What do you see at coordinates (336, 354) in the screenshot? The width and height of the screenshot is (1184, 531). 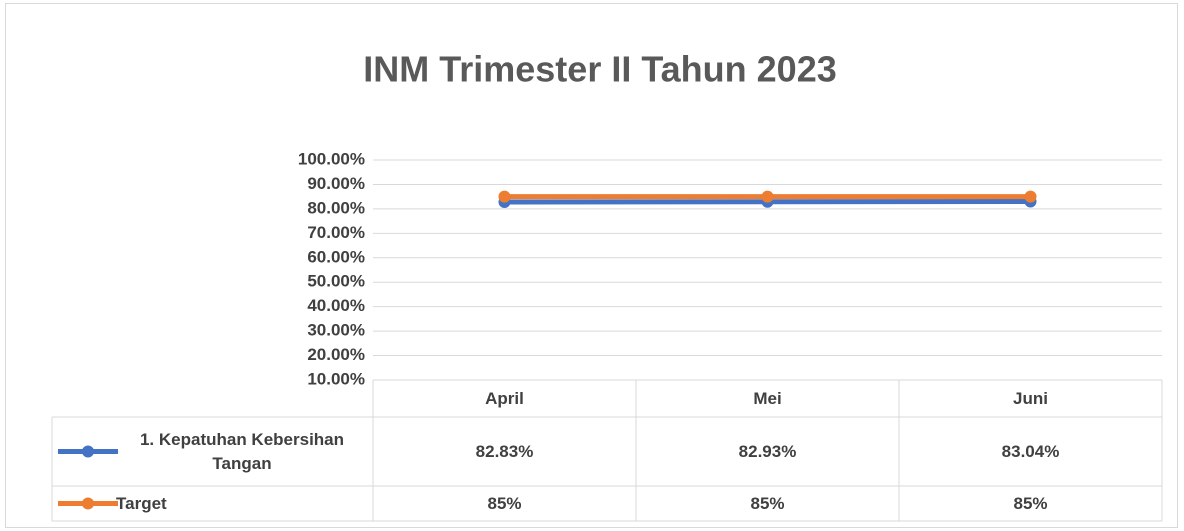 I see `y-tick-label: 20.00%` at bounding box center [336, 354].